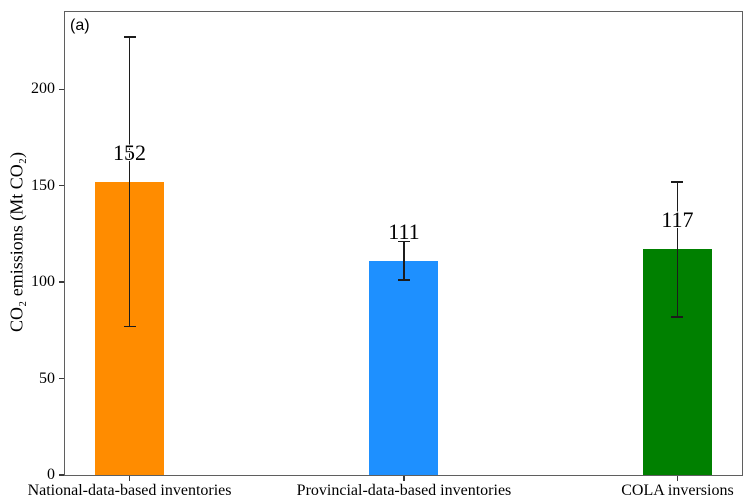 Image resolution: width=748 pixels, height=498 pixels. What do you see at coordinates (404, 367) in the screenshot?
I see `bar` at bounding box center [404, 367].